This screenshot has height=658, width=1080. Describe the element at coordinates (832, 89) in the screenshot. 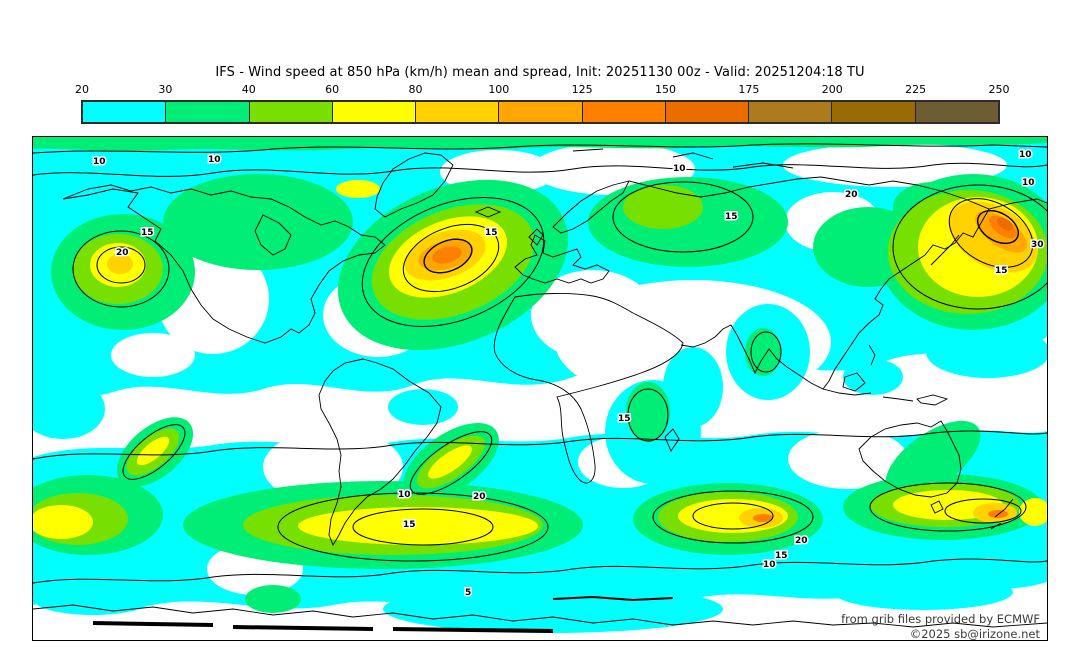

I see `colorbar-tick-label: 200` at that location.